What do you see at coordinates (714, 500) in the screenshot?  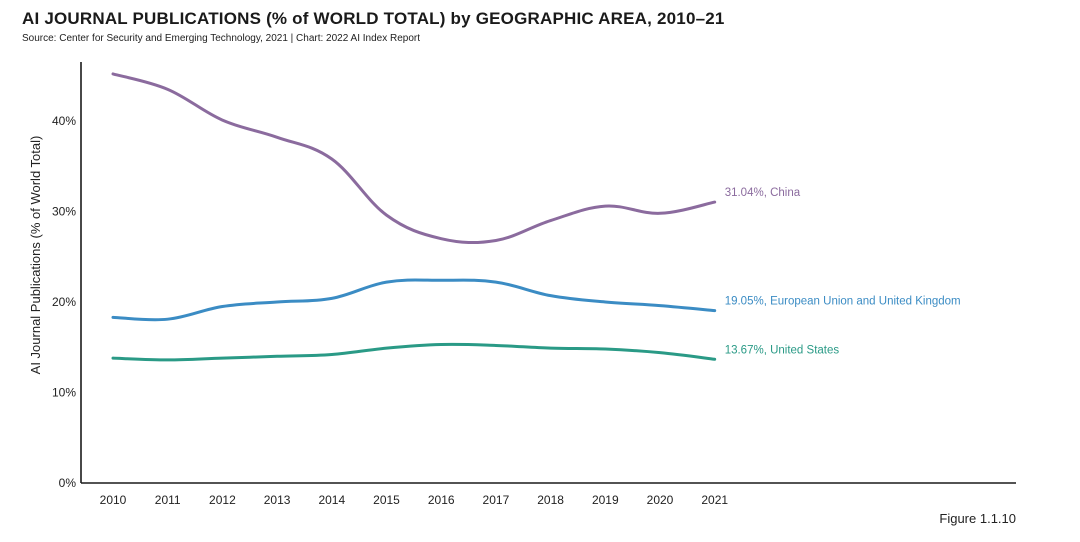 I see `x-tick-label: 2021` at bounding box center [714, 500].